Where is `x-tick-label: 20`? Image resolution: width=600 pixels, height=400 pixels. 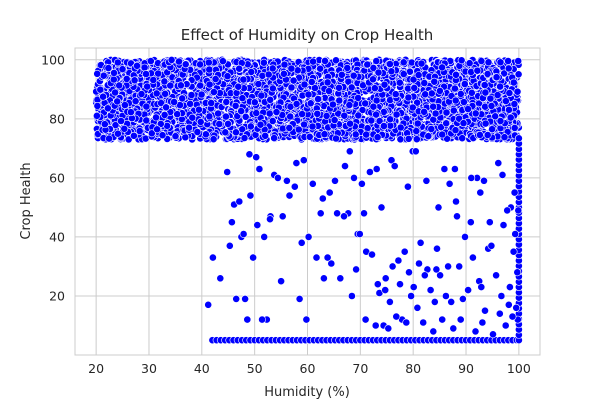 x-tick-label: 20 is located at coordinates (96, 368).